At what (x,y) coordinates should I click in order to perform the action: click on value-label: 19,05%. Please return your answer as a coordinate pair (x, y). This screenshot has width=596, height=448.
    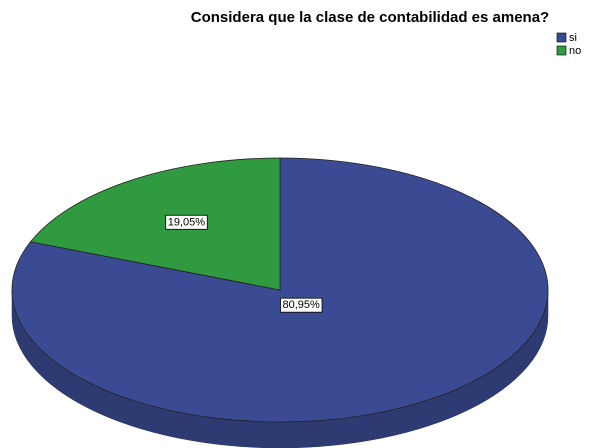
    Looking at the image, I should click on (187, 222).